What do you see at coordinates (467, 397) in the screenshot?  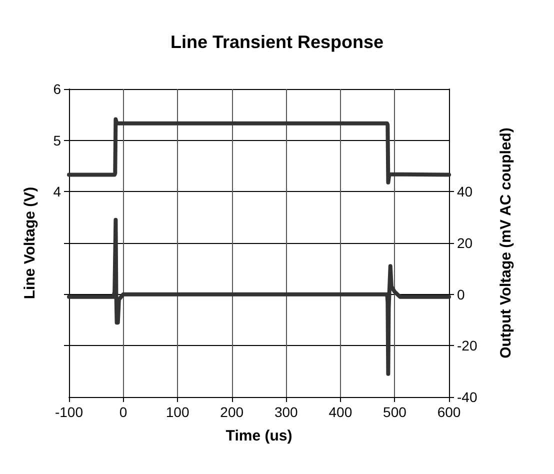 I see `y2-tick-label: -40` at bounding box center [467, 397].